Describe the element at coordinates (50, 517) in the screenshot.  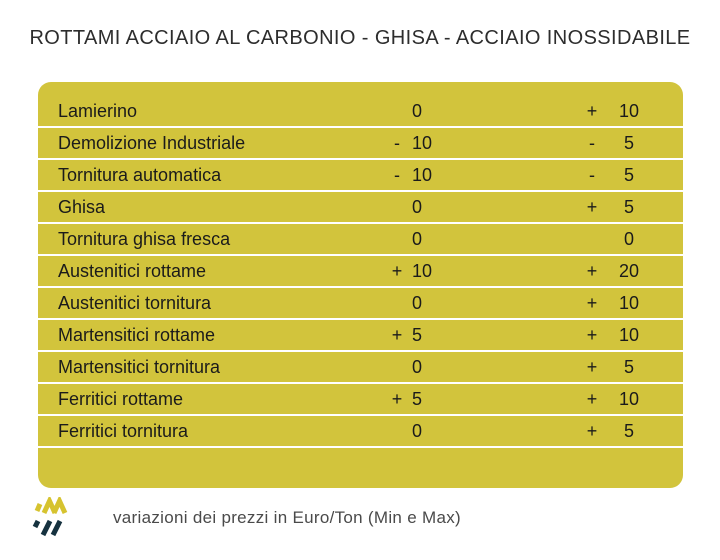
I see `double-chevron-slash-logo-icon` at that location.